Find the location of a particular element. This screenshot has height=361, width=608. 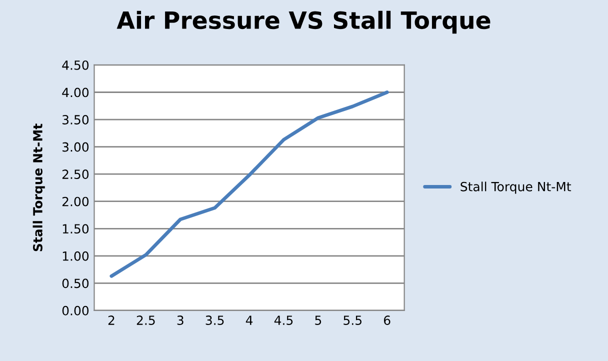

x-tick-label: 6 is located at coordinates (387, 320).